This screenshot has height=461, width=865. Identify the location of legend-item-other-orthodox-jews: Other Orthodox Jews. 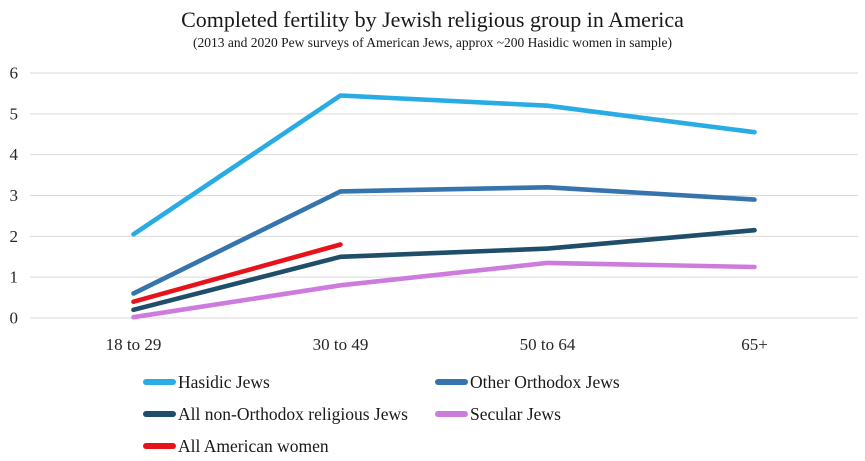
(527, 382).